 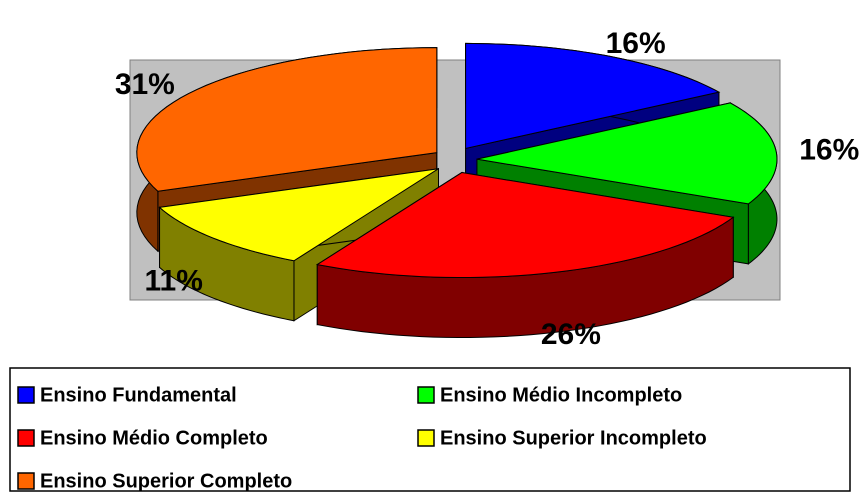 What do you see at coordinates (571, 334) in the screenshot?
I see `data-label: 26%` at bounding box center [571, 334].